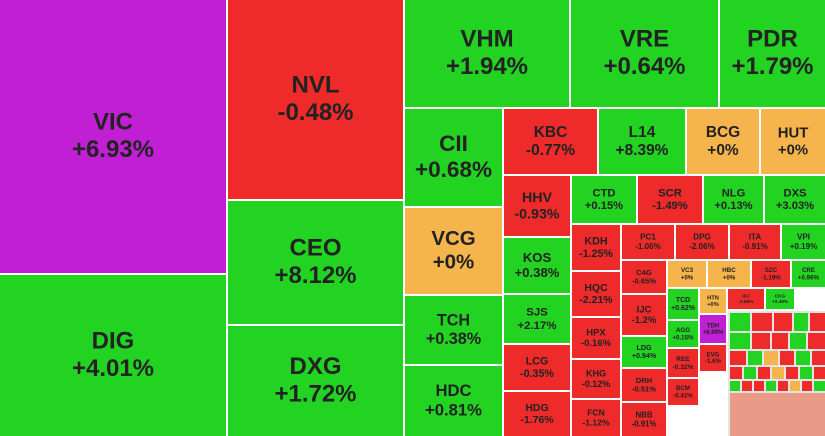  What do you see at coordinates (771, 277) in the screenshot?
I see `change: -1.19%` at bounding box center [771, 277].